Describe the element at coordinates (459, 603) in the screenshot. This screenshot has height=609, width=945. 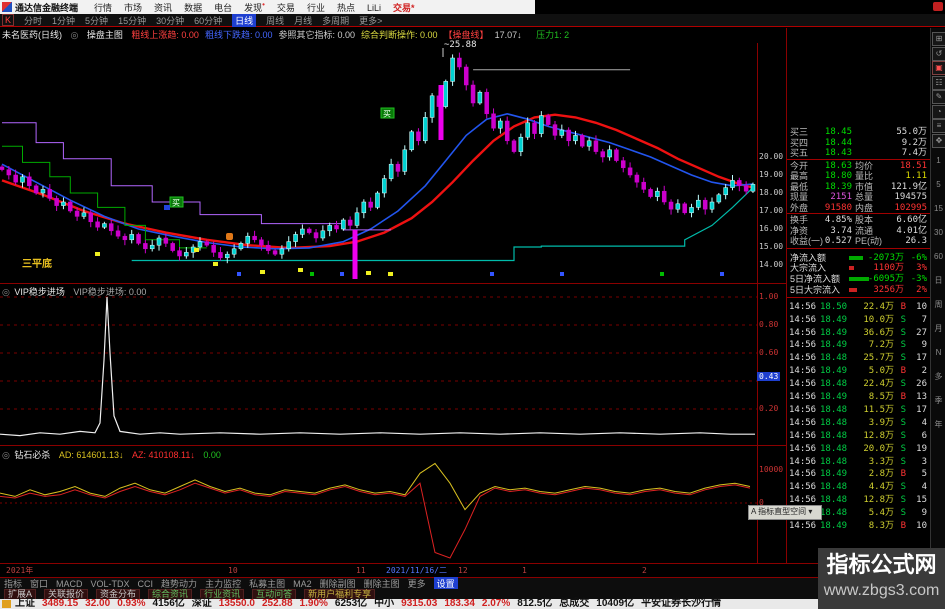
I see `status-item: 183.34` at that location.